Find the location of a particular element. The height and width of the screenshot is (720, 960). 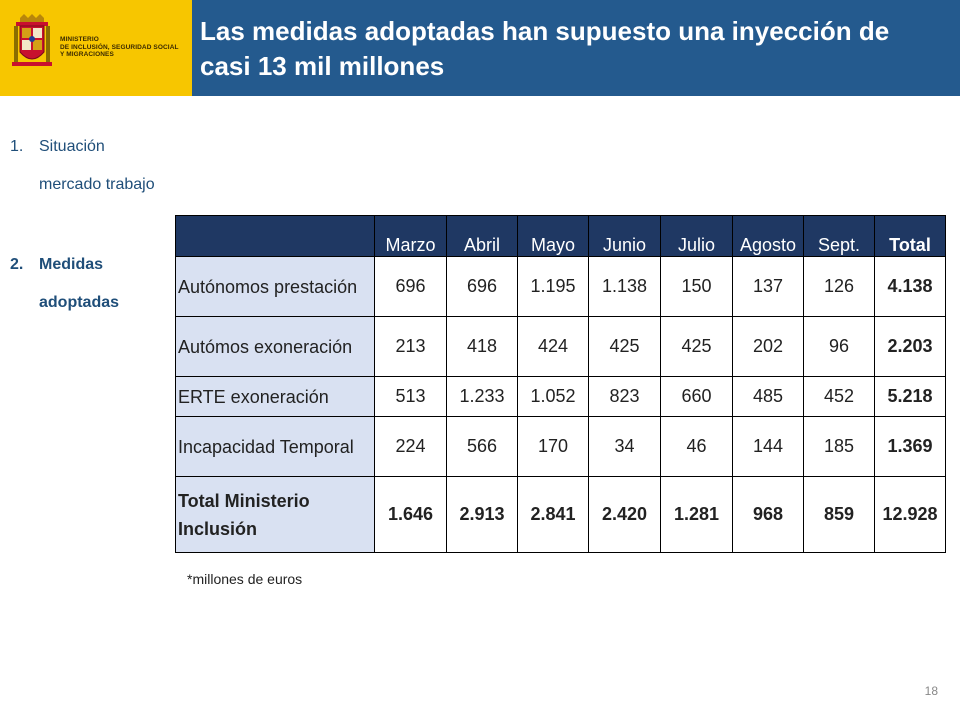

table-cell: 213 is located at coordinates (410, 346).